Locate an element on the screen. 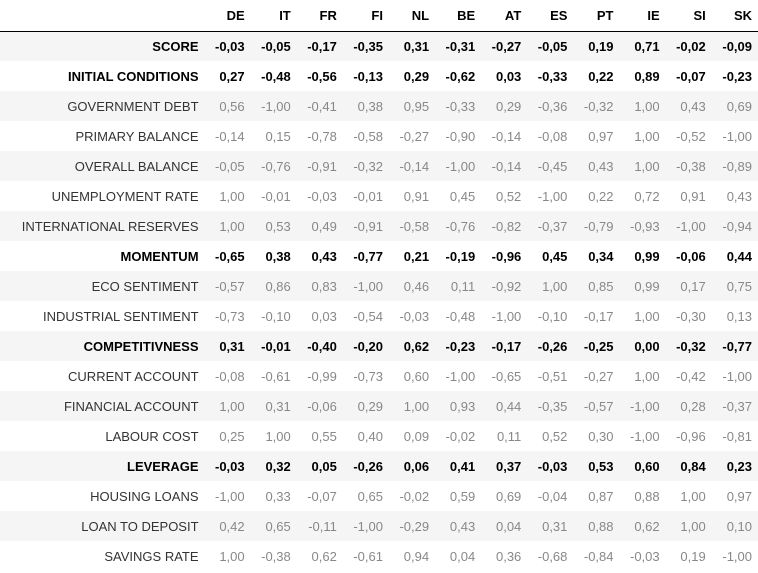 The width and height of the screenshot is (758, 573). cell-value: 0,65 is located at coordinates (365, 496).